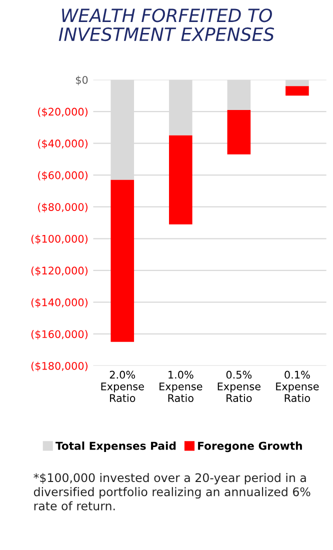 This screenshot has height=550, width=333. What do you see at coordinates (172, 491) in the screenshot?
I see `text: *$100,000 invested over a 20-year period in a diversified portfolio realizing an annualized 6% rate of return.` at bounding box center [172, 491].